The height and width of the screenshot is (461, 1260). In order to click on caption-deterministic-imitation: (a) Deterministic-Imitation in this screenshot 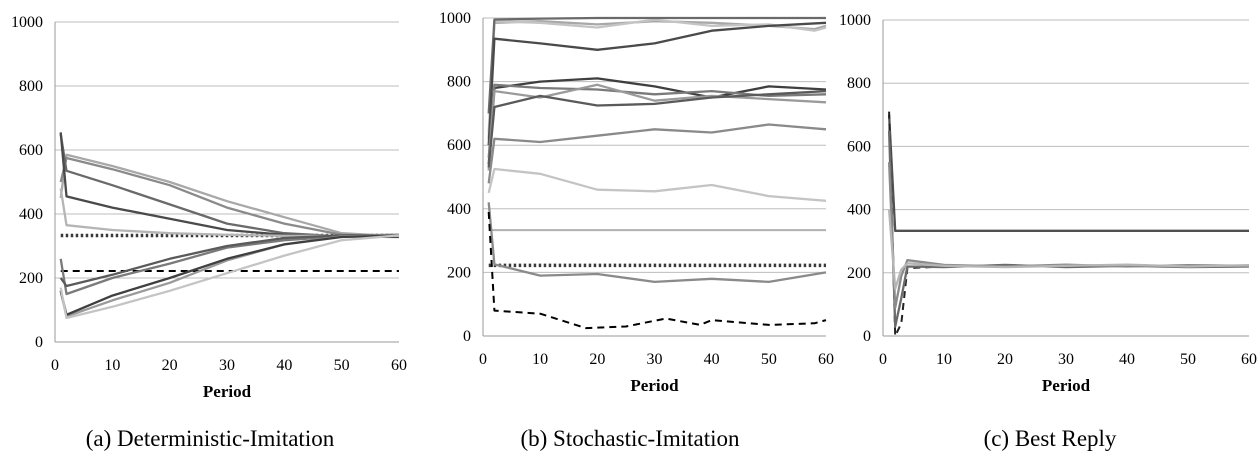, I will do `click(210, 438)`.